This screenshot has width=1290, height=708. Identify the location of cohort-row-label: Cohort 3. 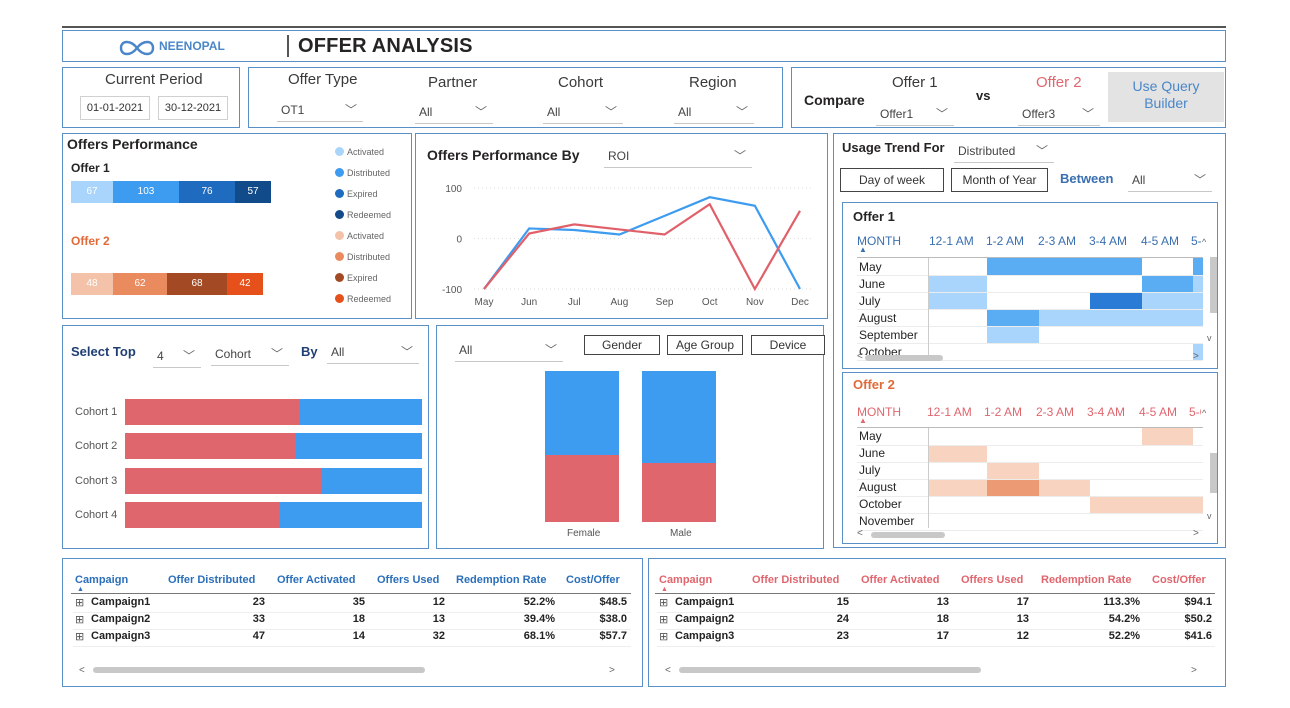
(96, 481).